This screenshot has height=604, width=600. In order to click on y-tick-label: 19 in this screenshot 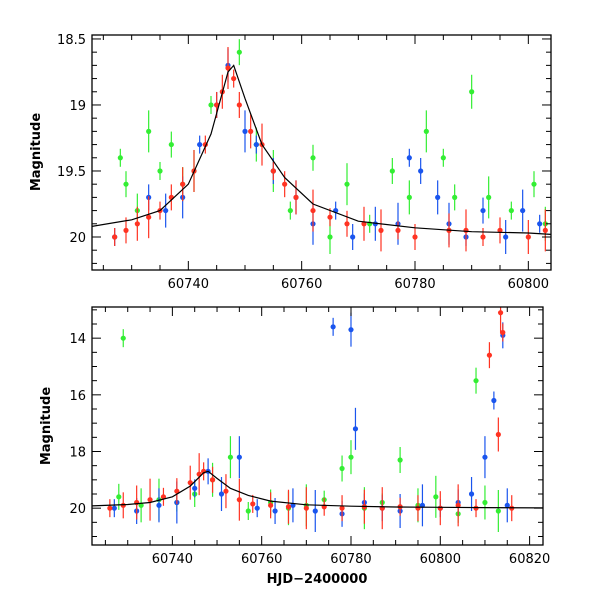, I will do `click(77, 106)`.